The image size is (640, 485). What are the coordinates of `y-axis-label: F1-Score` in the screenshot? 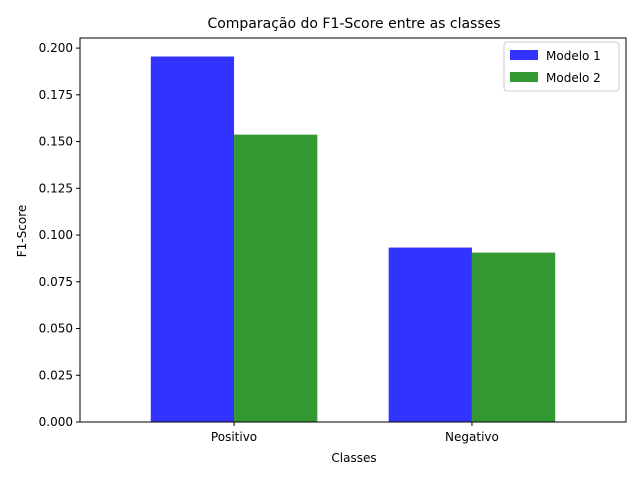 It's located at (22, 231).